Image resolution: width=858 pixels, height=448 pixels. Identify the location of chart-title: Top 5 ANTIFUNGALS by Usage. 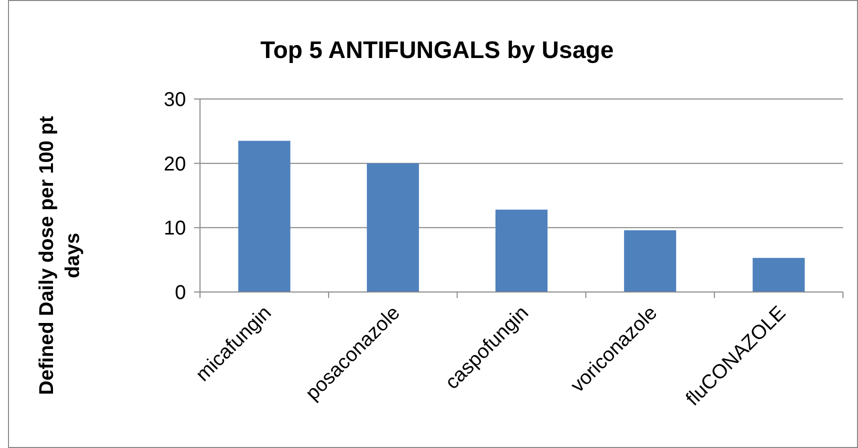
(437, 50).